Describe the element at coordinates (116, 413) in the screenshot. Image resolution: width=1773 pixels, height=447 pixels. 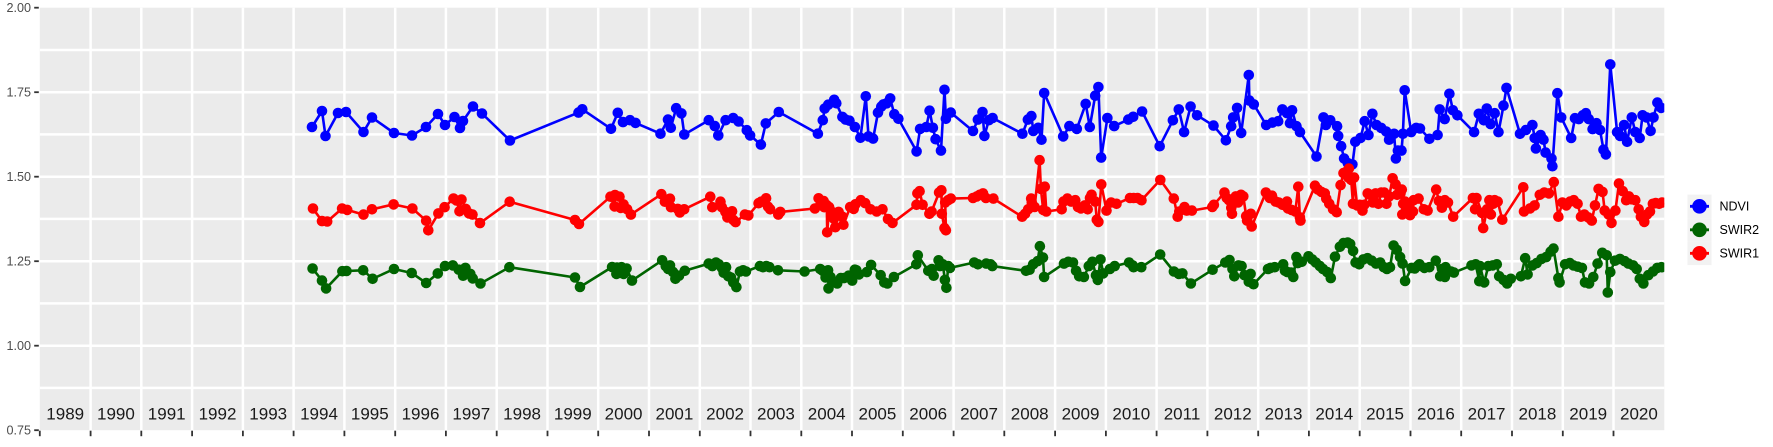
I see `svg-text: 1990` at that location.